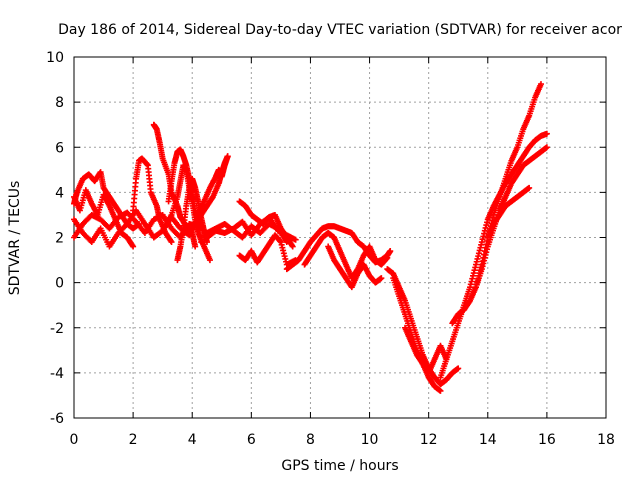 The width and height of the screenshot is (640, 480). What do you see at coordinates (59, 148) in the screenshot?
I see `y-tick-label: 6` at bounding box center [59, 148].